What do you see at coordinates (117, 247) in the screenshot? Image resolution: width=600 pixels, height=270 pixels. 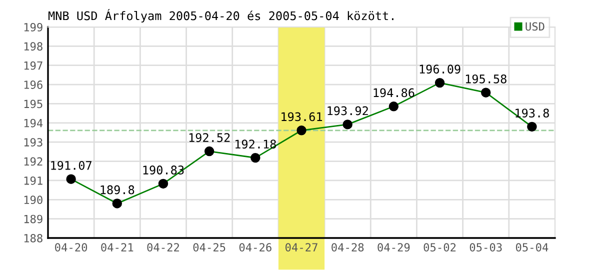 I see `x-tick-label: 04-21` at bounding box center [117, 247].